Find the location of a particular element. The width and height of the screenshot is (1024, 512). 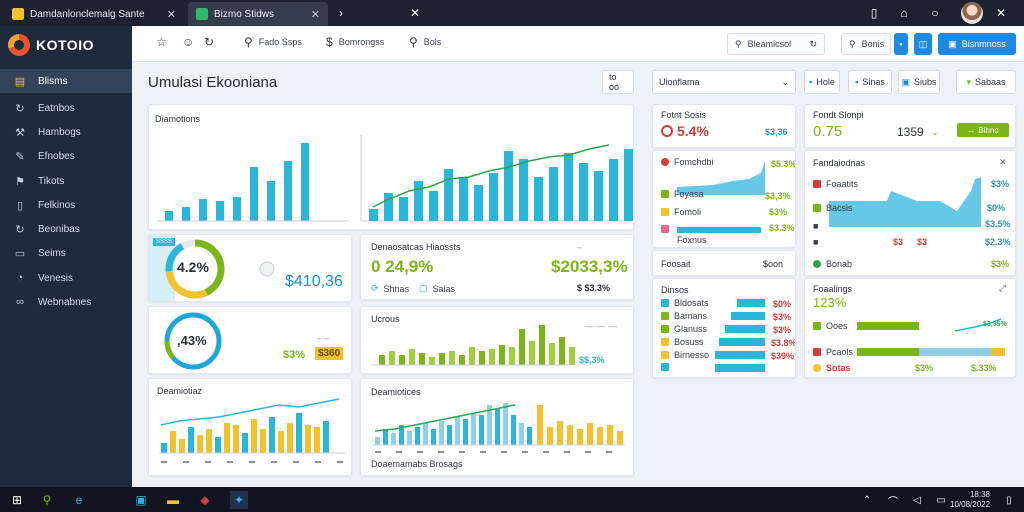

sidebar-item-felkinos: ▯ Felkinos is located at coordinates (66, 205).